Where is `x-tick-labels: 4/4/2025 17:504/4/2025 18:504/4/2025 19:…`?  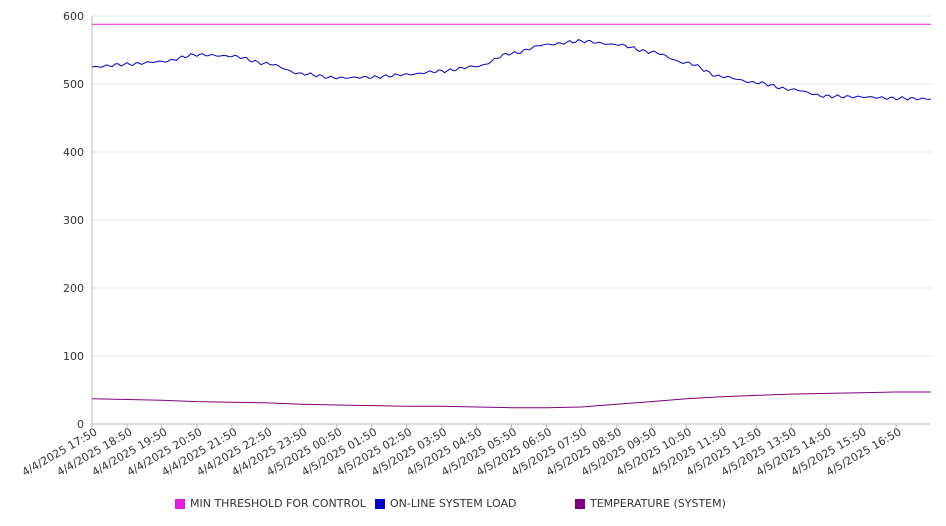
x-tick-labels: 4/4/2025 17:504/4/2025 18:504/4/2025 19:… is located at coordinates (462, 452).